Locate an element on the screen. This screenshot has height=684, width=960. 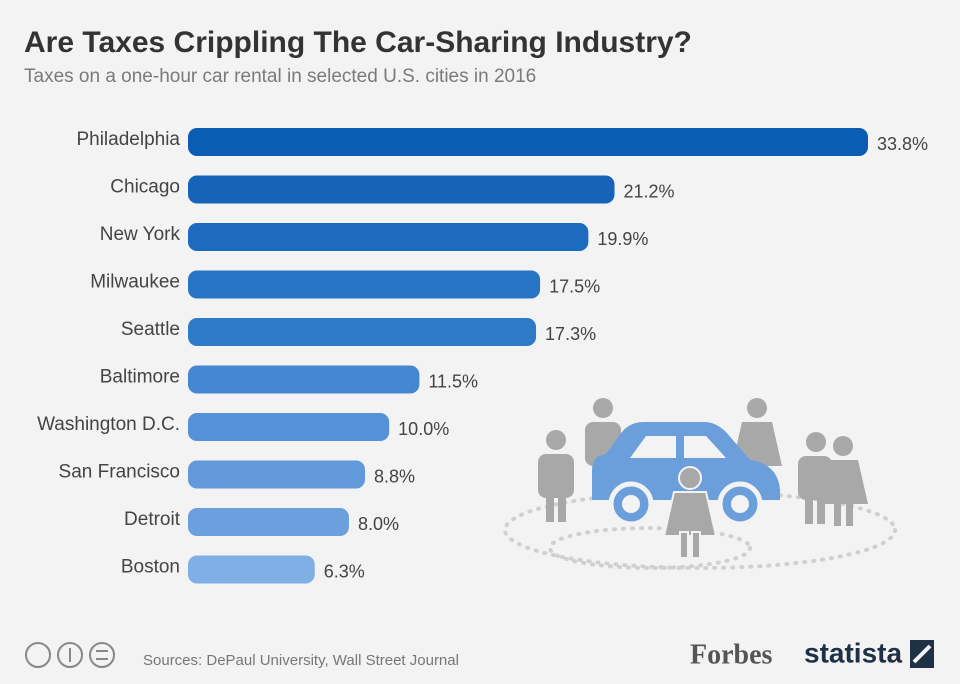
category-label: Chicago is located at coordinates (145, 187).